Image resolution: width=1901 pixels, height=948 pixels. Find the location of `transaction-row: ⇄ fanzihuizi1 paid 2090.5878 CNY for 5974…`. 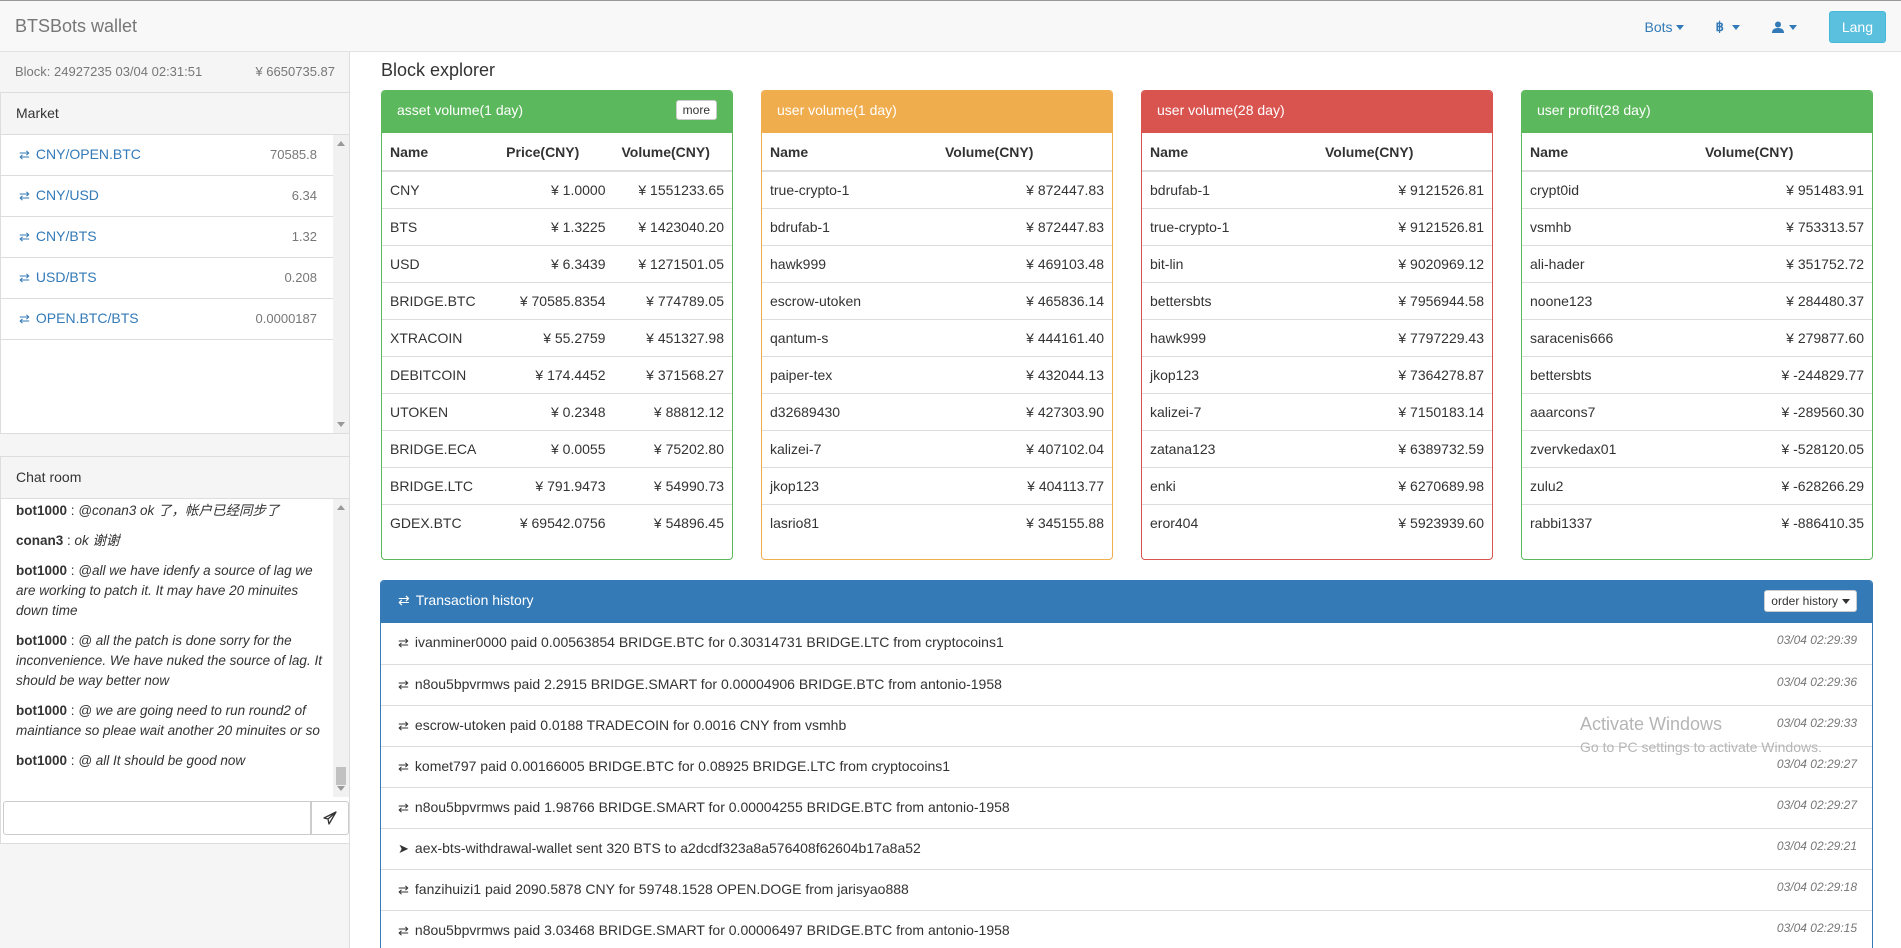

transaction-row: ⇄ fanzihuizi1 paid 2090.5878 CNY for 5974… is located at coordinates (1126, 889).